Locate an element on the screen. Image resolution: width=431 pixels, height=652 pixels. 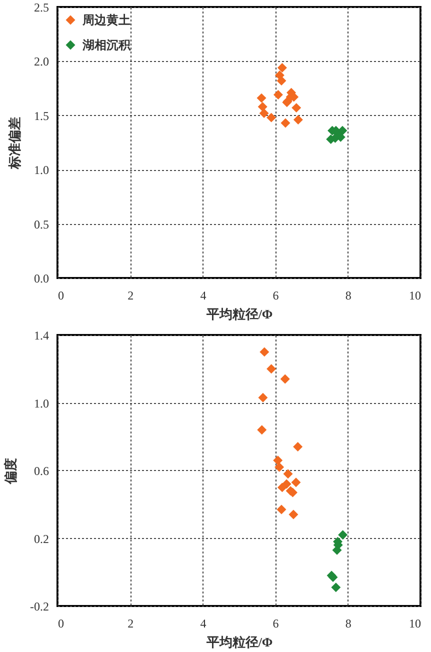
y-tick-label: 1.4 is located at coordinates (41, 335).